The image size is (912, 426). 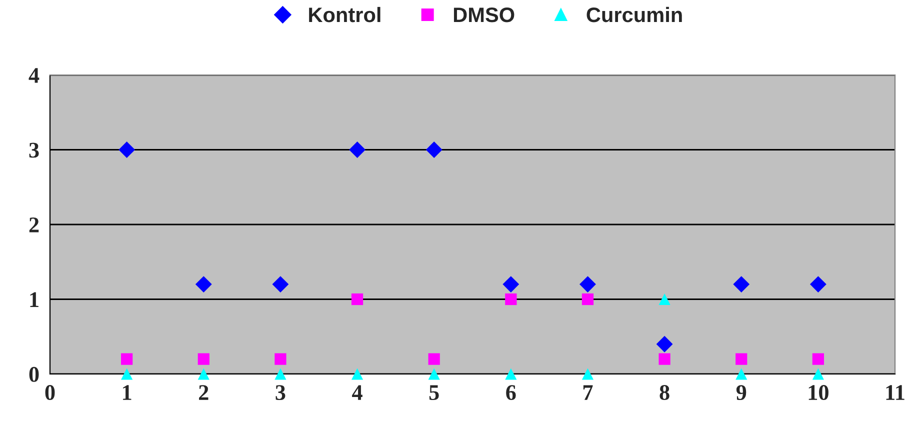 I want to click on x-tick-label: 7, so click(x=588, y=392).